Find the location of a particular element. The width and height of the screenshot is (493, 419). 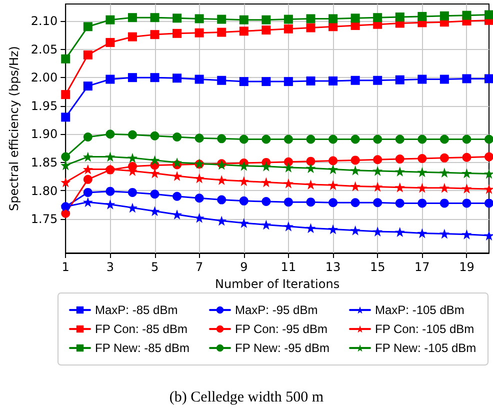

legend-label: FP Con: -105 dBm is located at coordinates (424, 329).